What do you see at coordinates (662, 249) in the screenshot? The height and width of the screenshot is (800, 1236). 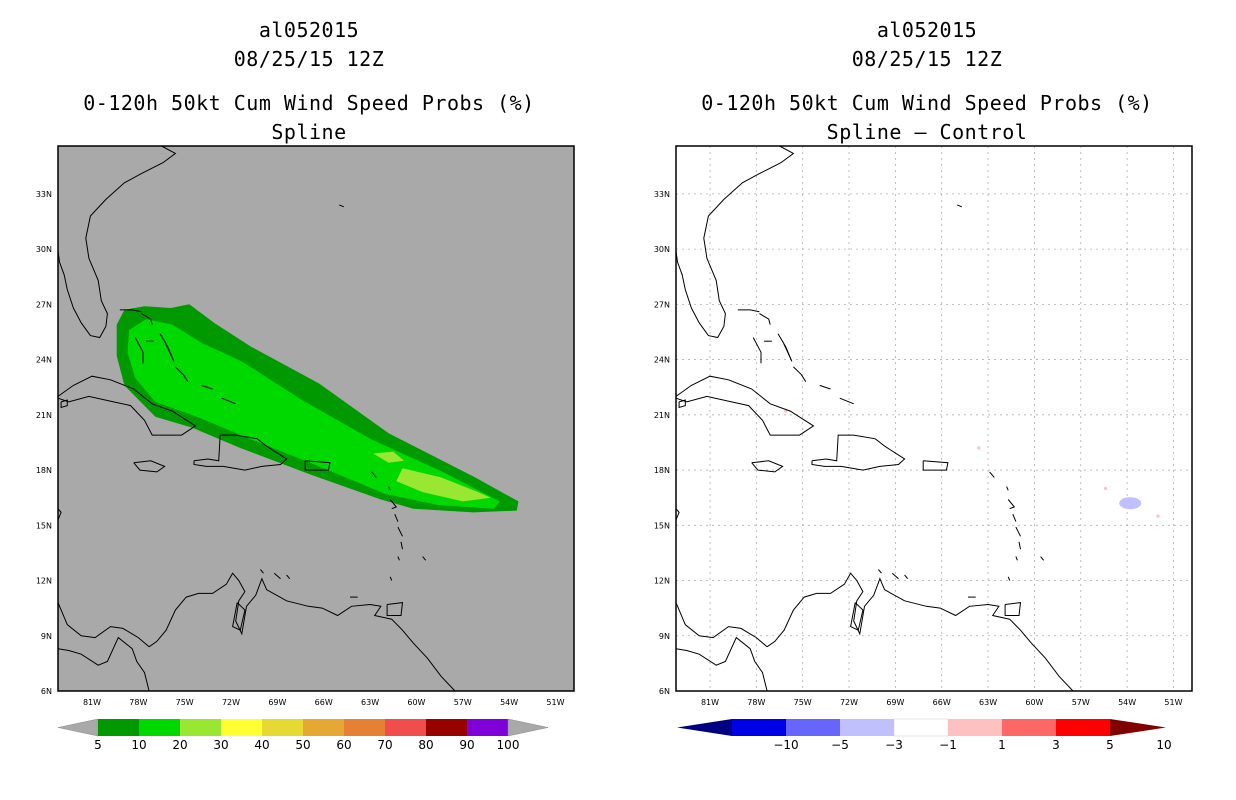 I see `lat-tick-label: 30N` at bounding box center [662, 249].